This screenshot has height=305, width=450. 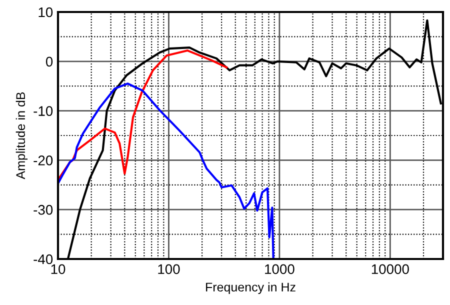 What do you see at coordinates (43, 209) in the screenshot?
I see `y-tick-label: -30` at bounding box center [43, 209].